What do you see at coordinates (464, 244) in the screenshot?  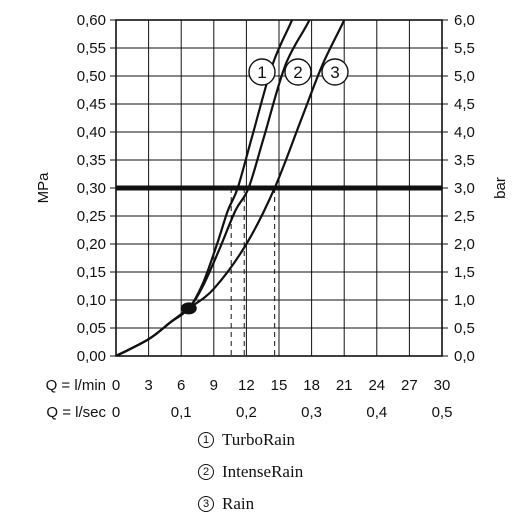 I see `y-right-tick-label: 2,0` at bounding box center [464, 244].